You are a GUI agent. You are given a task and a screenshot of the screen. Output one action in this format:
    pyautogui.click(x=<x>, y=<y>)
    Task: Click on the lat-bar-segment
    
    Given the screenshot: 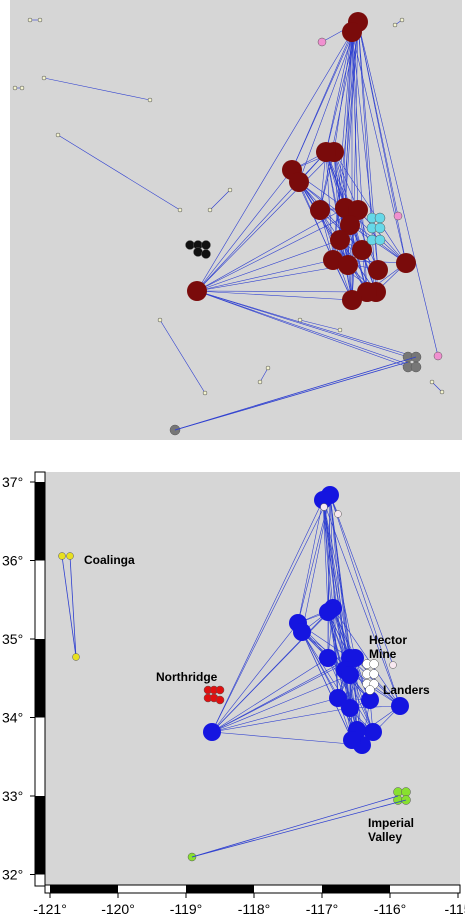 What is the action you would take?
    pyautogui.click(x=40, y=678)
    